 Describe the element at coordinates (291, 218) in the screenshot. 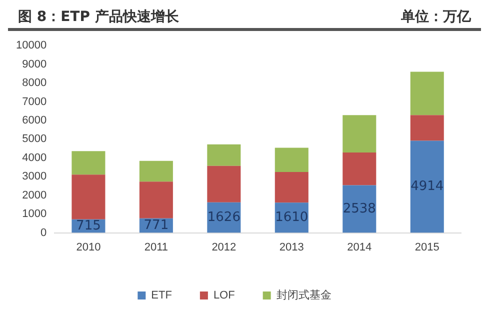

I see `data-label: 1610` at that location.